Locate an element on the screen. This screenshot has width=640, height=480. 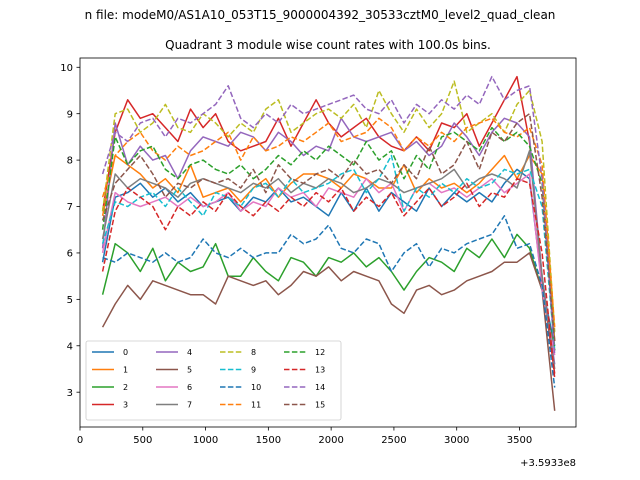
legend-label-6: 6 is located at coordinates (189, 387).